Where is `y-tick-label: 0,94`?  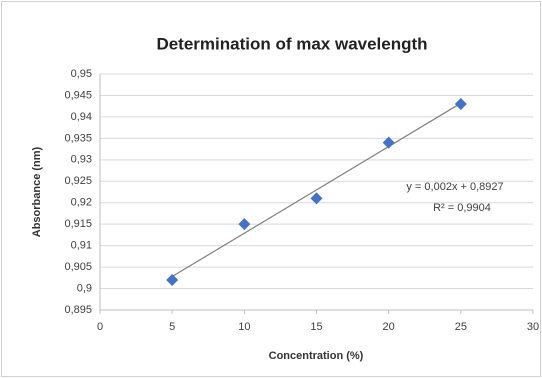 y-tick-label: 0,94 is located at coordinates (81, 117).